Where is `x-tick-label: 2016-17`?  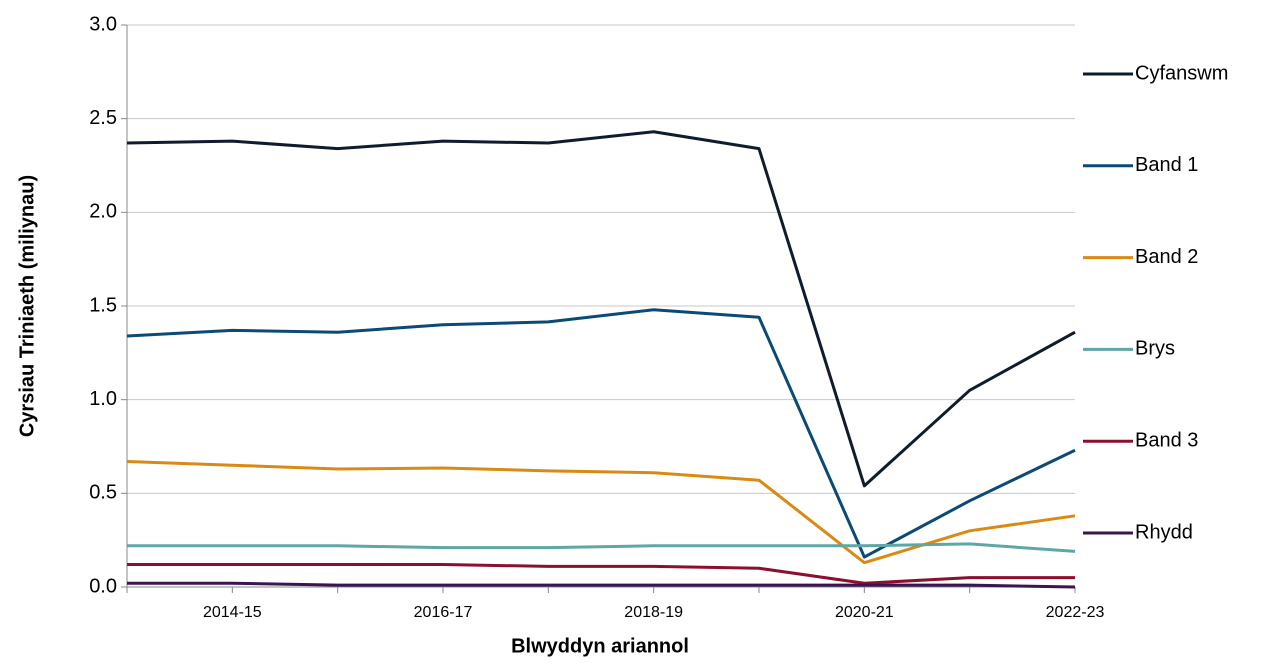
x-tick-label: 2016-17 is located at coordinates (443, 612).